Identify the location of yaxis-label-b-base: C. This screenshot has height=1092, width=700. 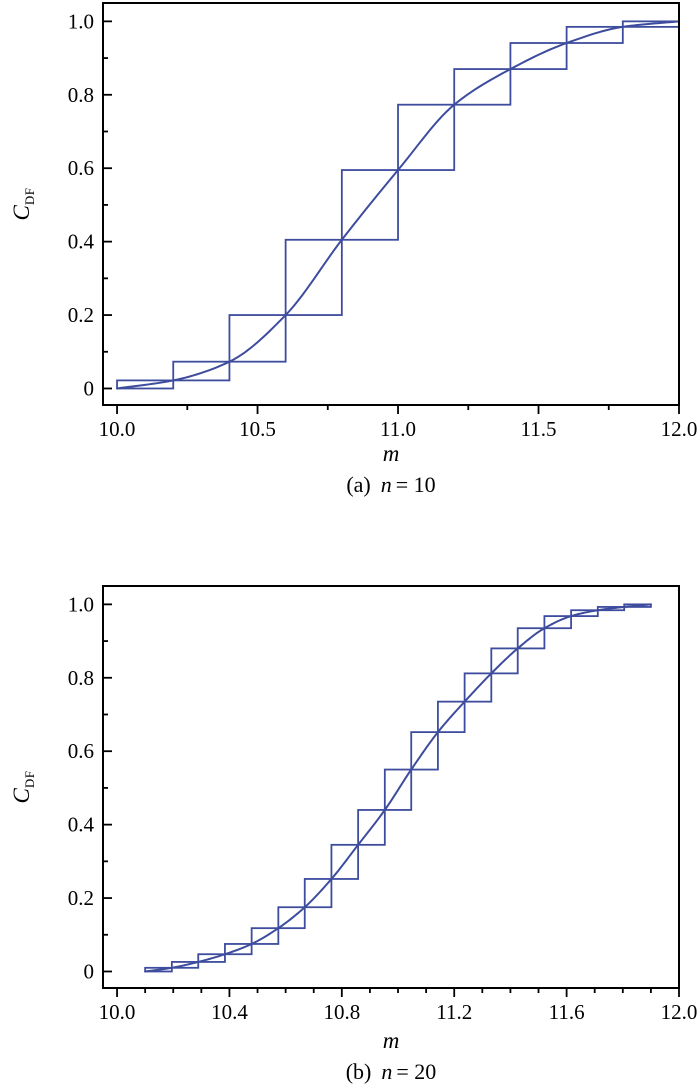
(21, 796).